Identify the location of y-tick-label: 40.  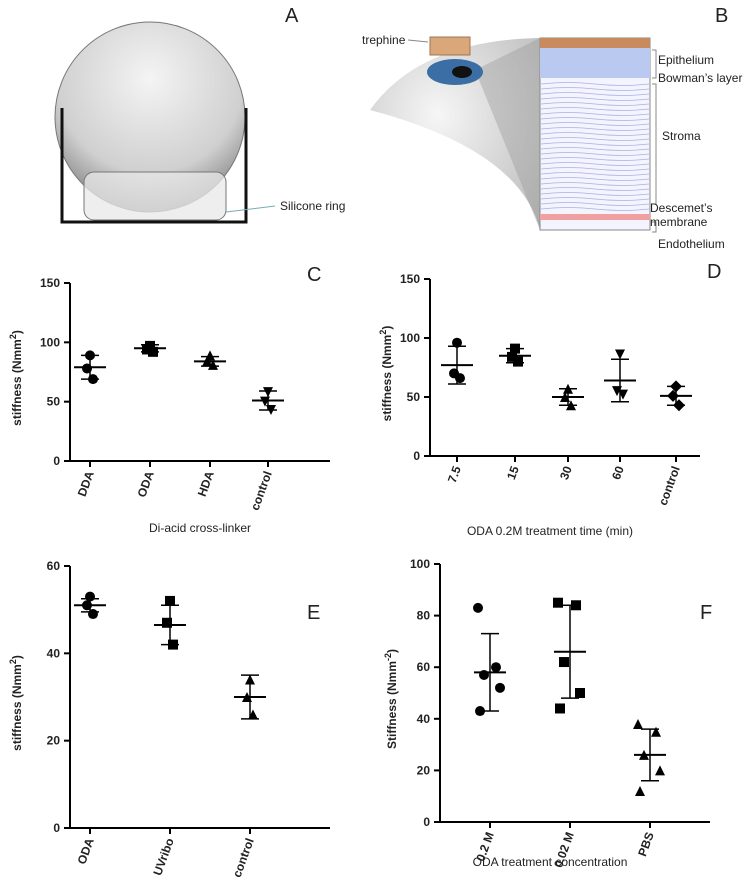
(54, 653).